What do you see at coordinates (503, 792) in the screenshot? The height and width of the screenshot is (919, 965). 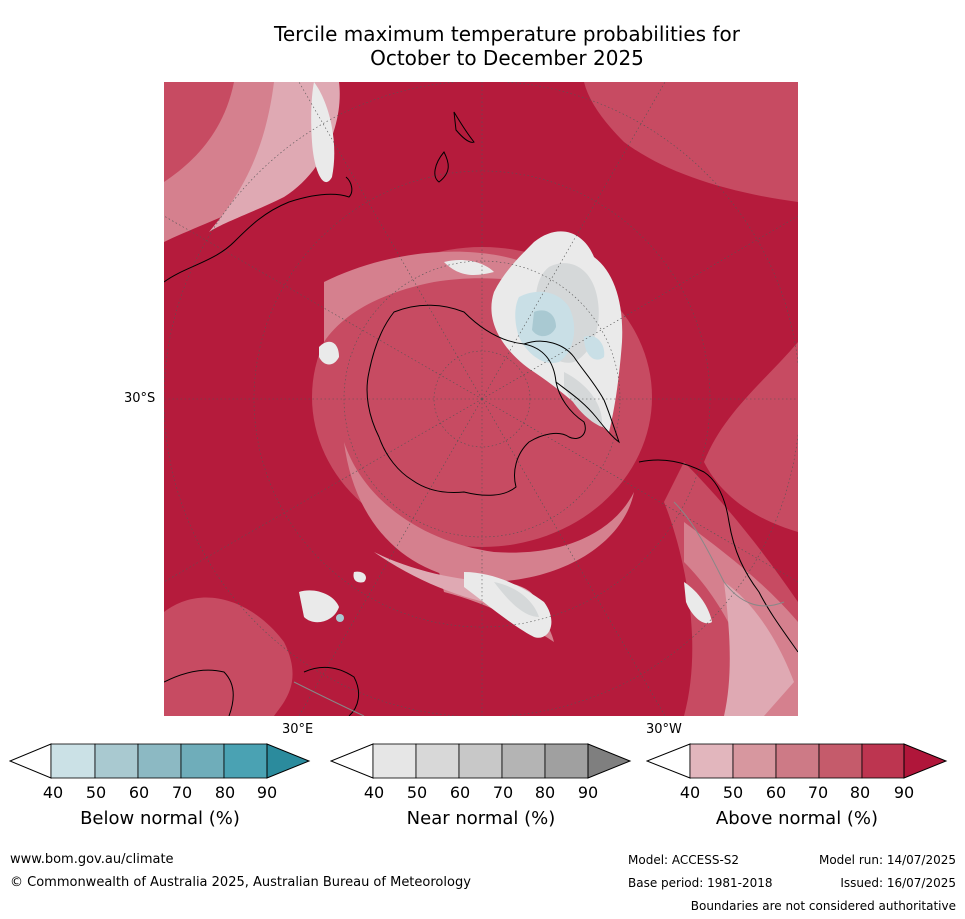 I see `near-tick: 70` at bounding box center [503, 792].